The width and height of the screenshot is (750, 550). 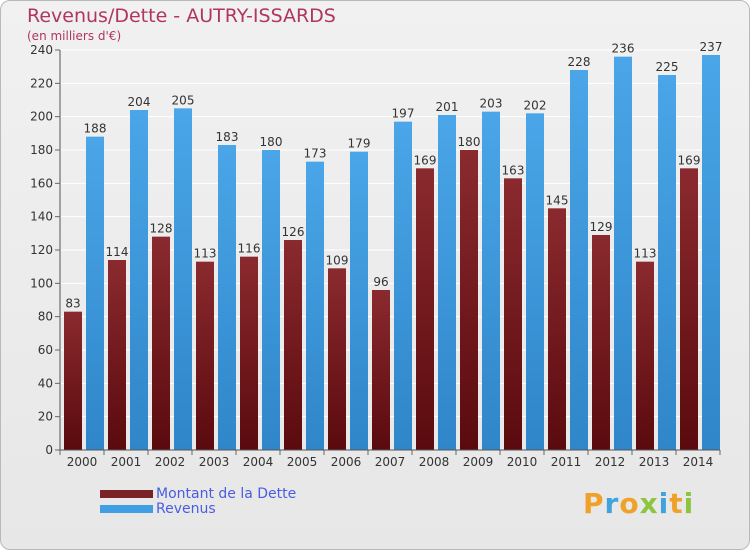 What do you see at coordinates (535, 105) in the screenshot?
I see `value-label-revenus: 202` at bounding box center [535, 105].